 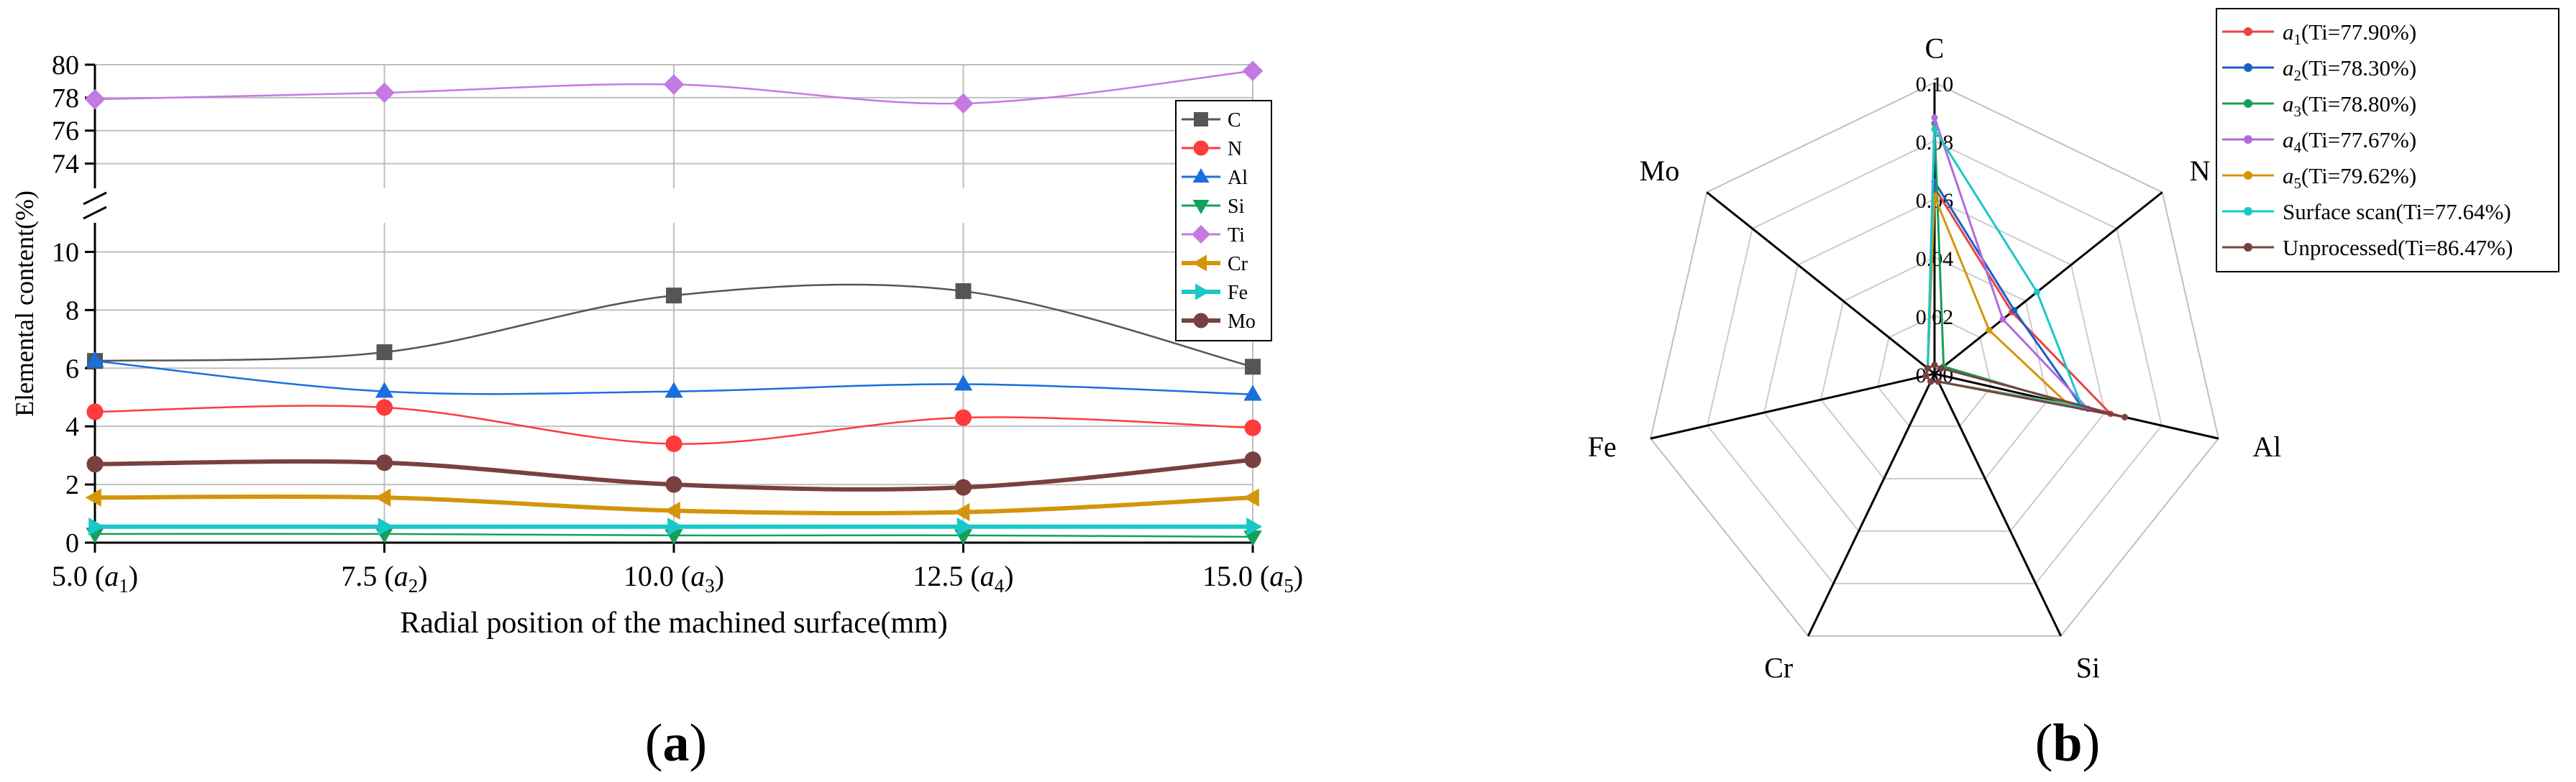 What do you see at coordinates (1935, 259) in the screenshot?
I see `radial-tick-label: 0.04` at bounding box center [1935, 259].